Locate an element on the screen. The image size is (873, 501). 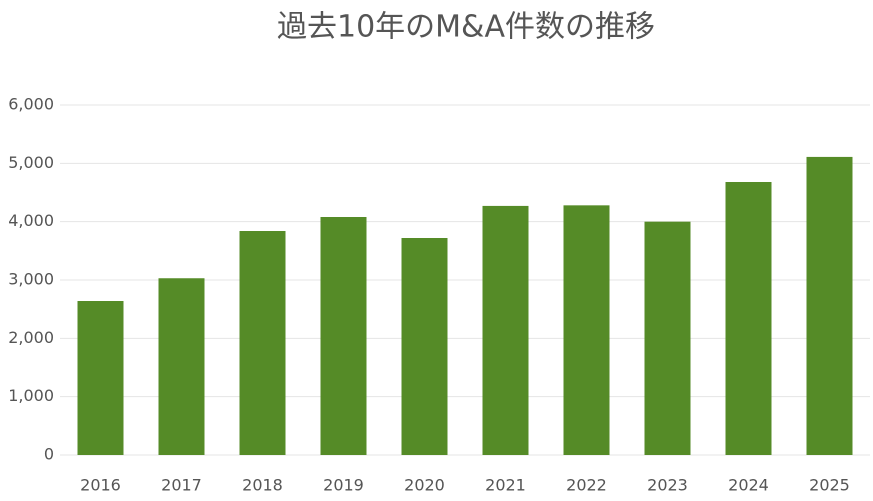
x-tick-label: 2016 is located at coordinates (100, 485).